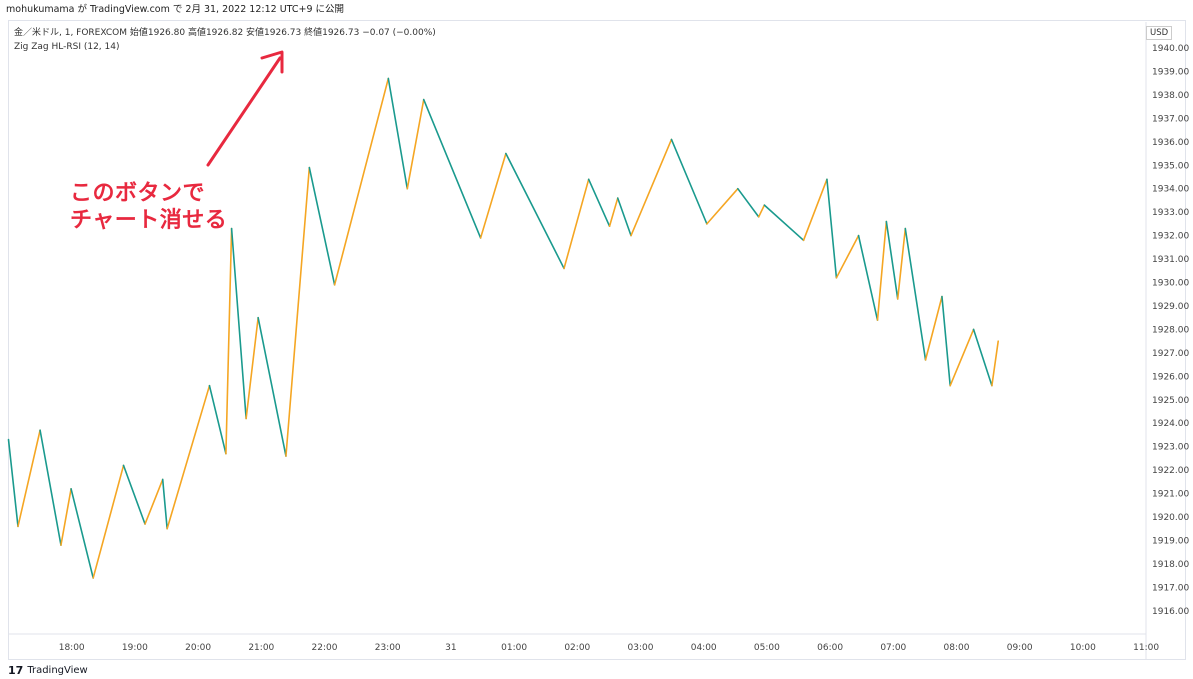 This screenshot has width=1193, height=679. Describe the element at coordinates (577, 648) in the screenshot. I see `time-tick-label: 02:00` at that location.